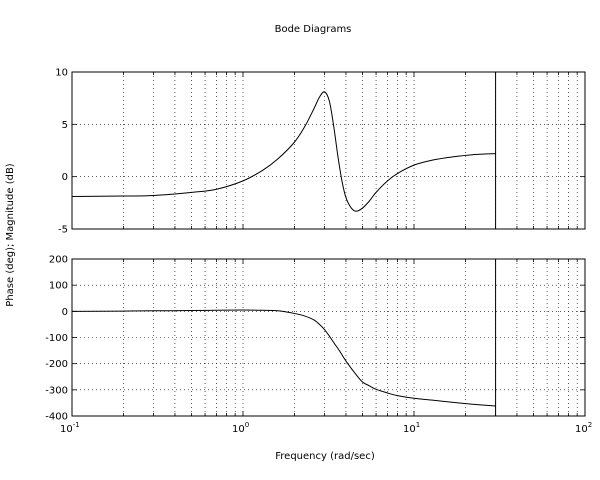 This screenshot has height=480, width=600. Describe the element at coordinates (63, 230) in the screenshot. I see `y-tick-label: -5` at that location.